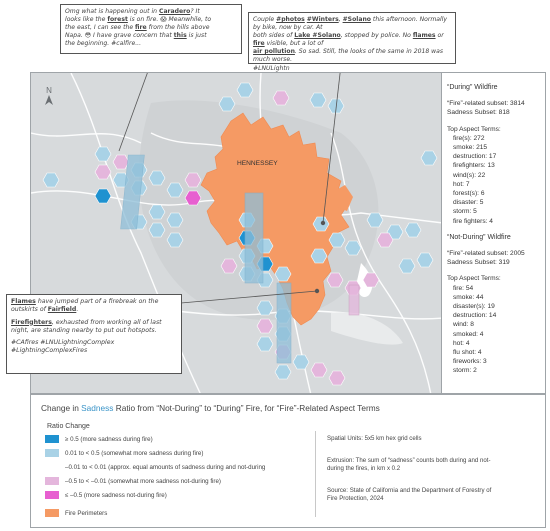 The height and width of the screenshot is (531, 550). Describe the element at coordinates (465, 212) in the screenshot. I see `term-item: storm: 5` at that location.